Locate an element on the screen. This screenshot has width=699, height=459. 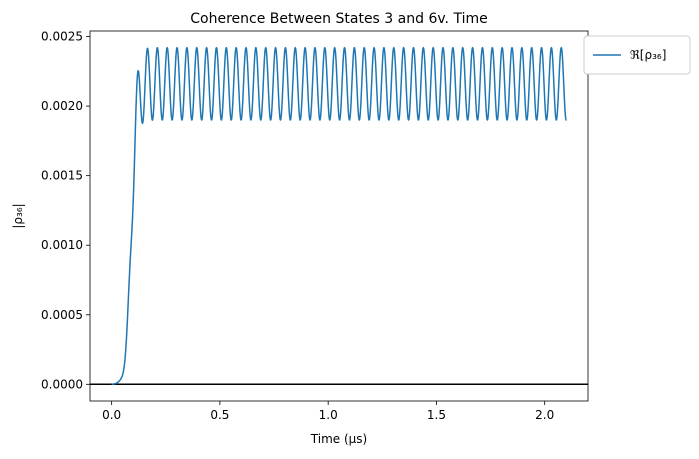
x-tick-label: 0.0 is located at coordinates (111, 415).